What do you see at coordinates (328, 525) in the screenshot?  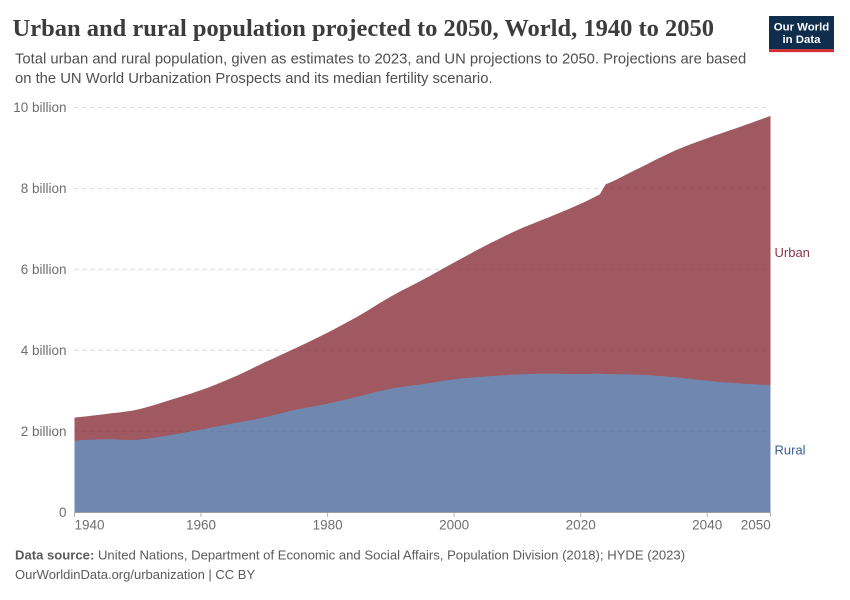 I see `svg-text: 1980` at bounding box center [328, 525].